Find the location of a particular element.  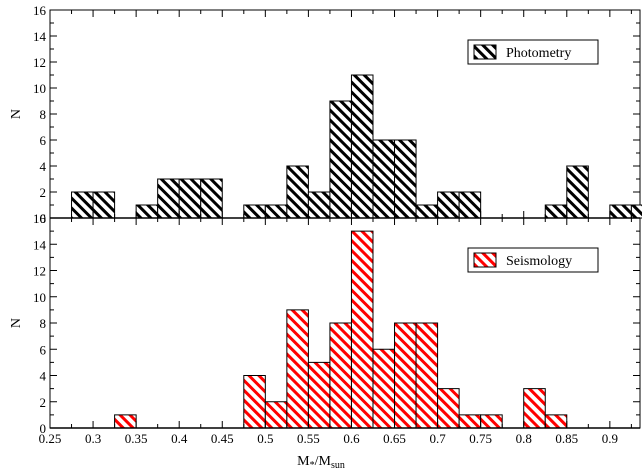

photometry-legend-label: Photometry is located at coordinates (538, 53).